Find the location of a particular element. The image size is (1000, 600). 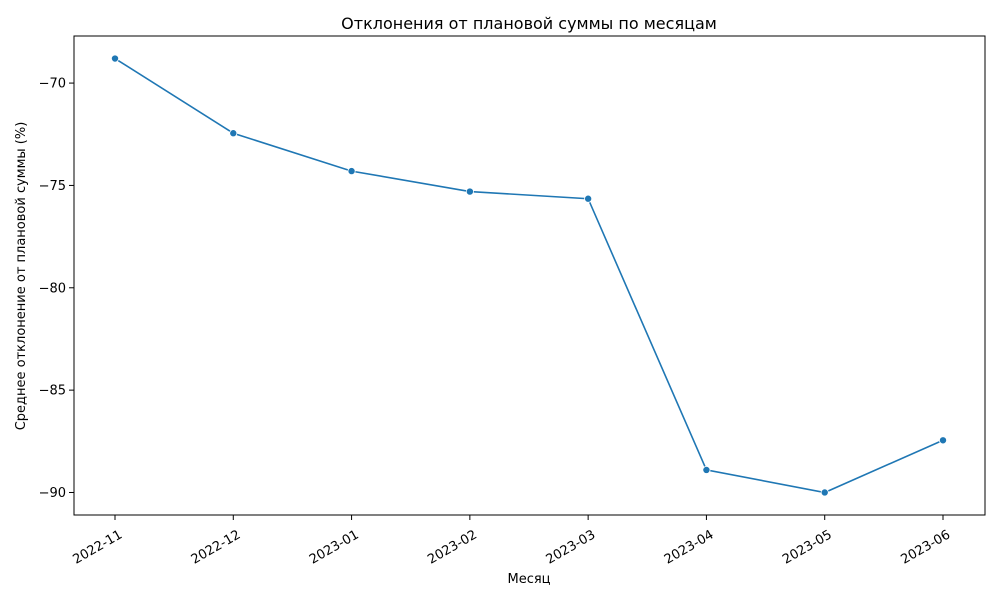

y-tick-label: −90 is located at coordinates (52, 493).